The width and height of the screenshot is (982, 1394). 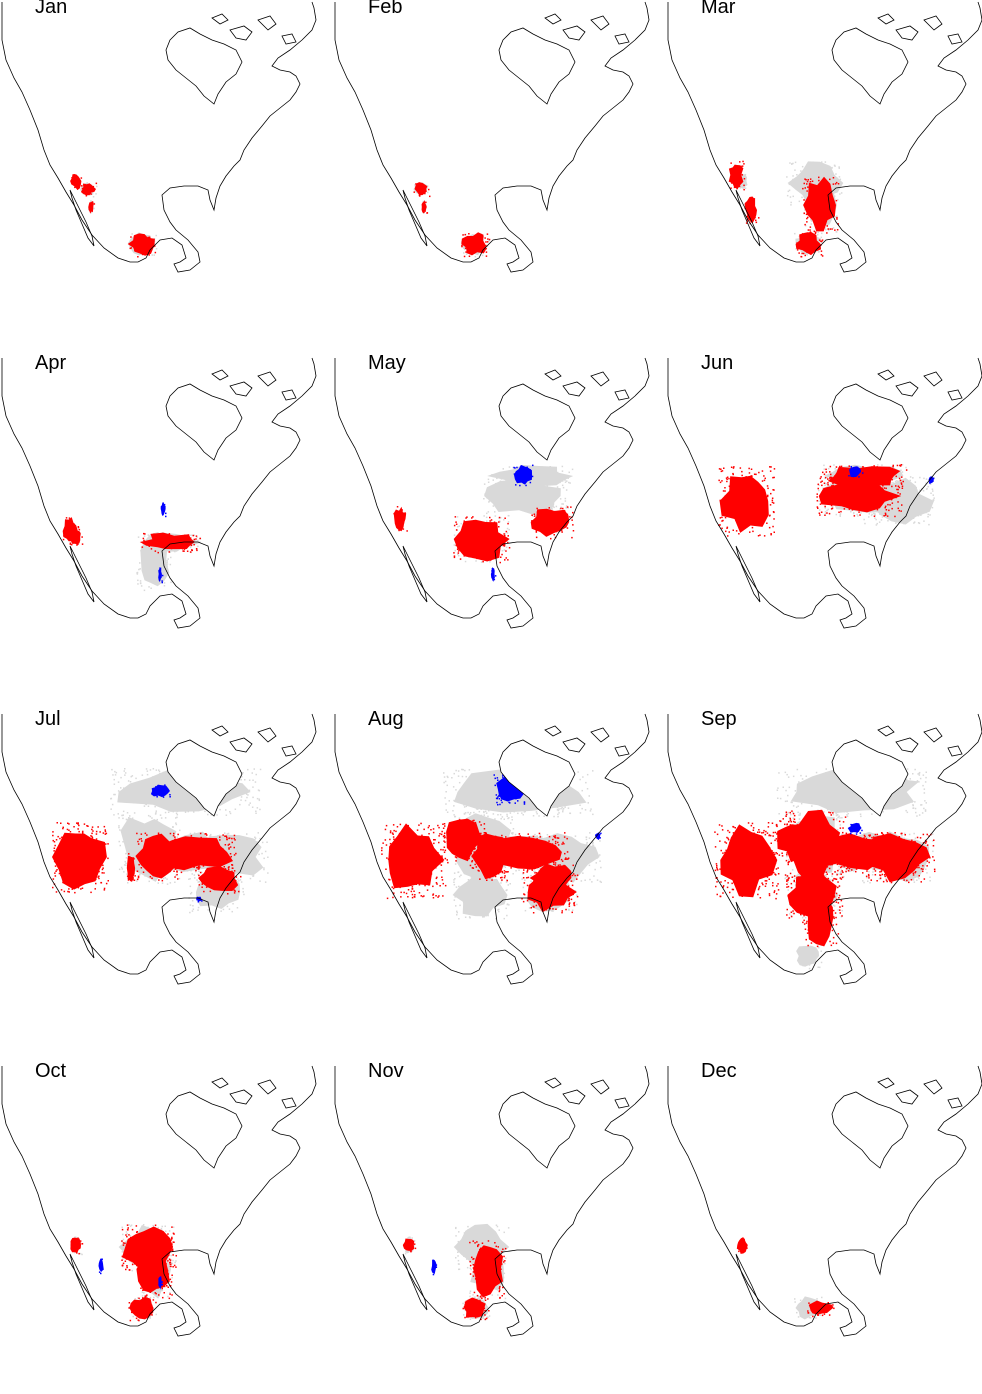 What do you see at coordinates (386, 719) in the screenshot?
I see `month-label: Aug` at bounding box center [386, 719].